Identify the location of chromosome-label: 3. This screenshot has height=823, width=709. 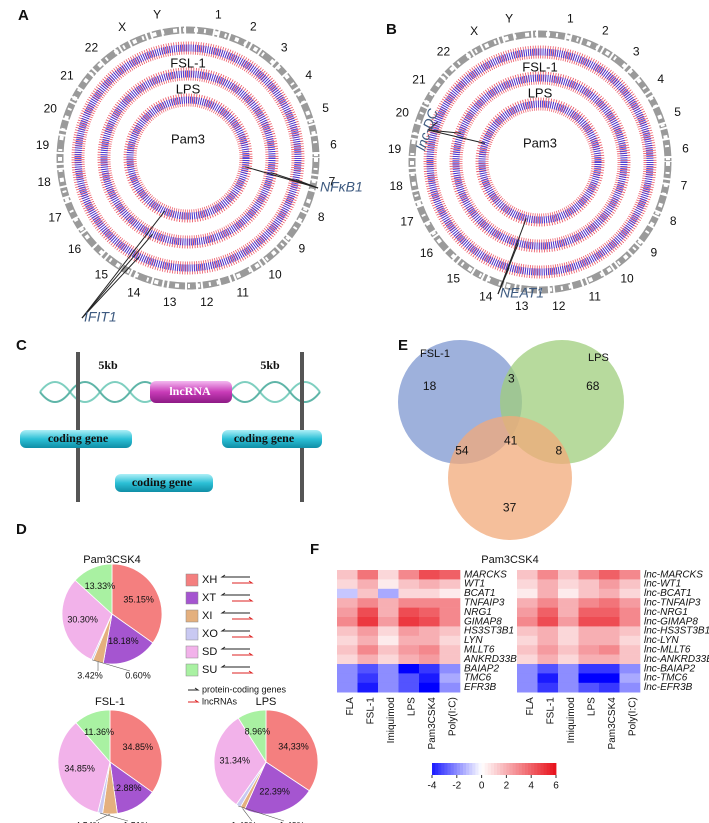
(284, 47).